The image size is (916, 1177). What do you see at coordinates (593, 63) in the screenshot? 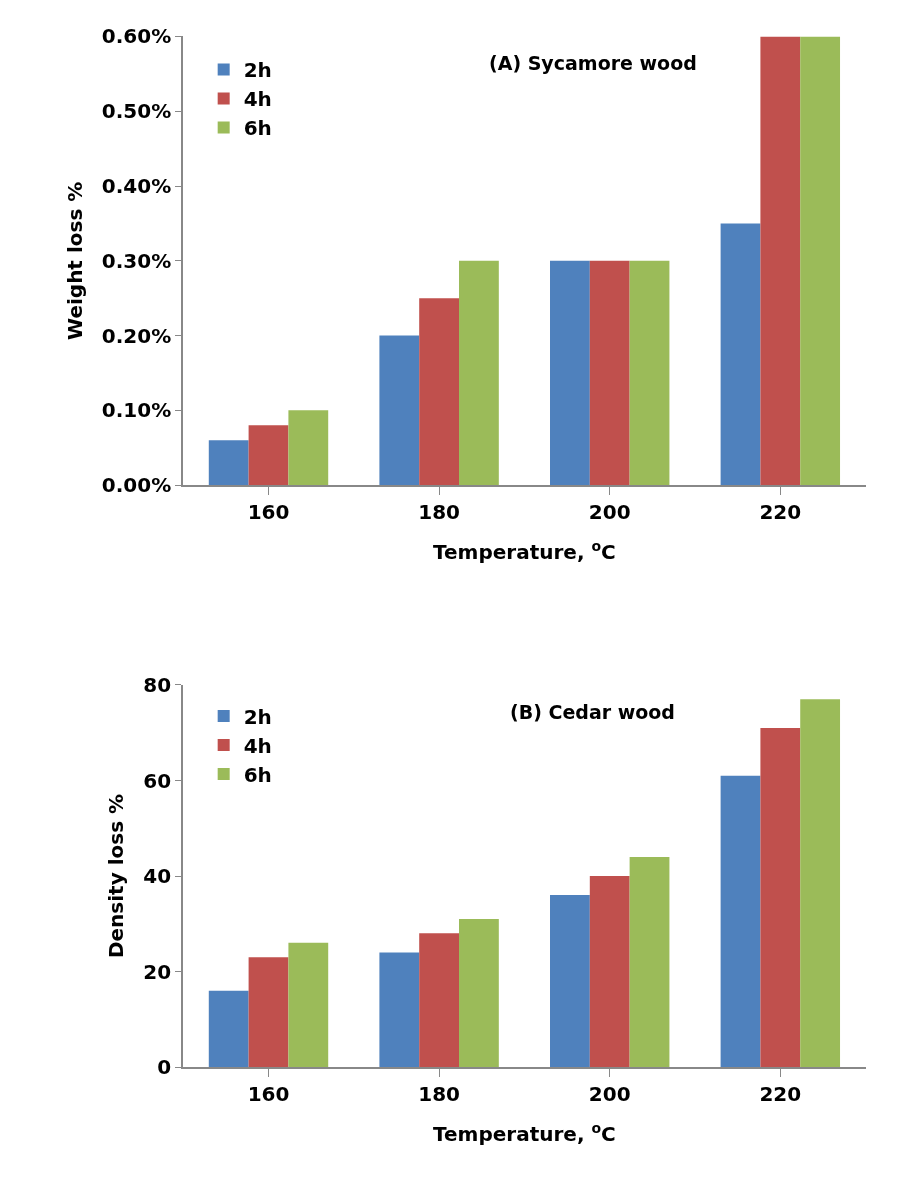
I see `text: (A) Sycamore wood` at bounding box center [593, 63].